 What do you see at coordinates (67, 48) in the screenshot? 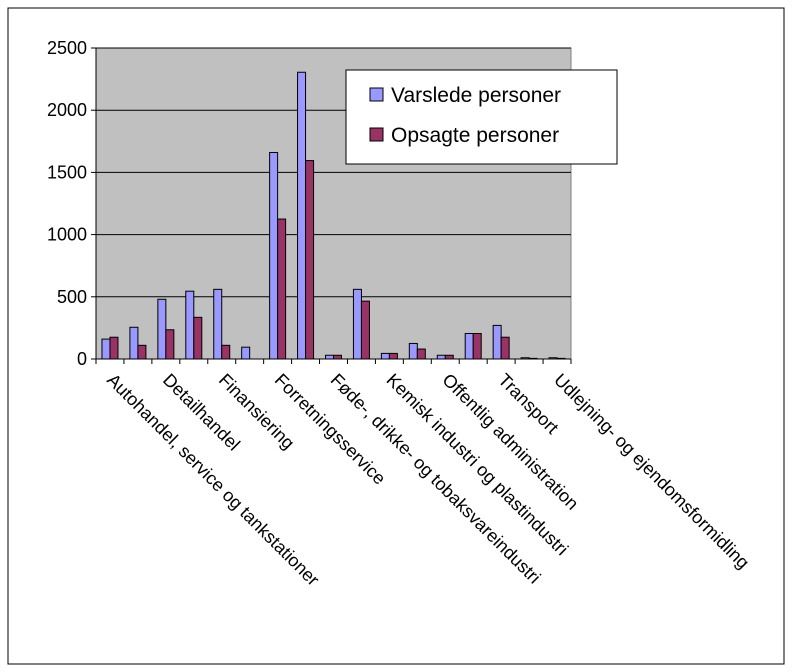
I see `y-tick-label: 2500` at bounding box center [67, 48].